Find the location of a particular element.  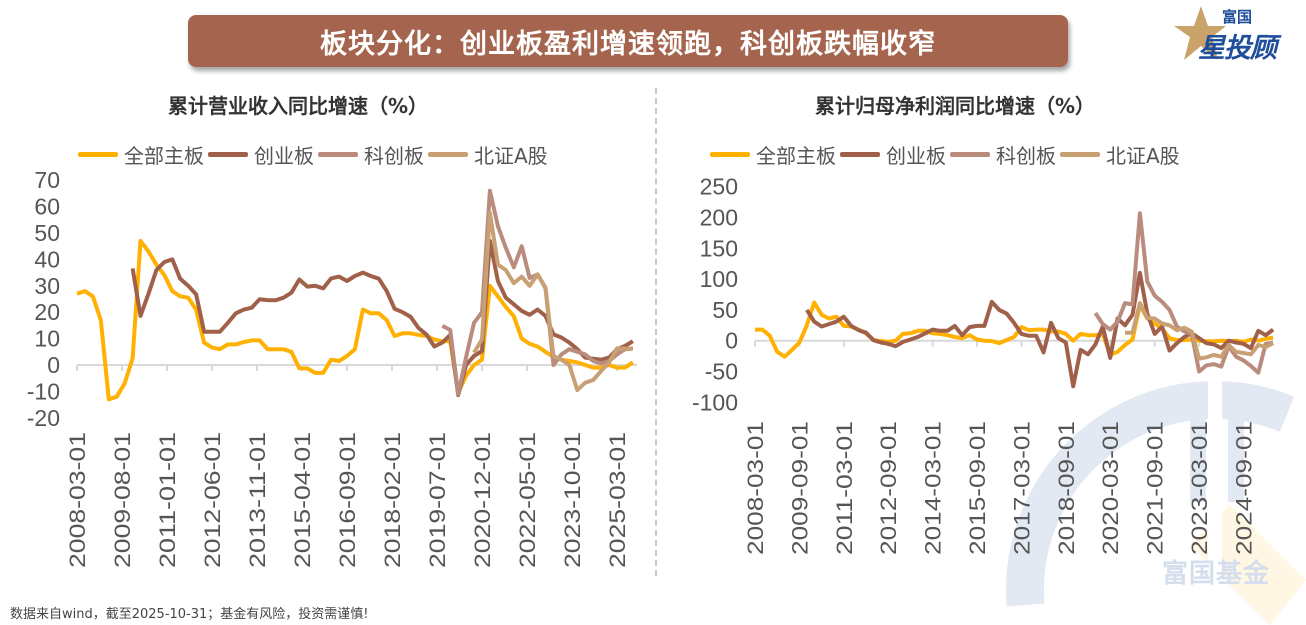

y-tick-label: 30 is located at coordinates (47, 286).